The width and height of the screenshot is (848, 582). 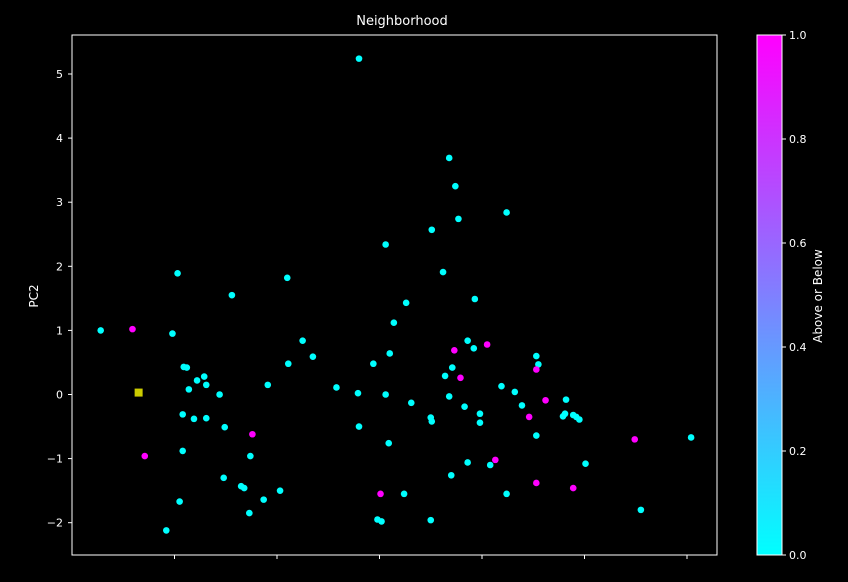 I want to click on colorbar-tick-label: 1.0, so click(x=798, y=35).